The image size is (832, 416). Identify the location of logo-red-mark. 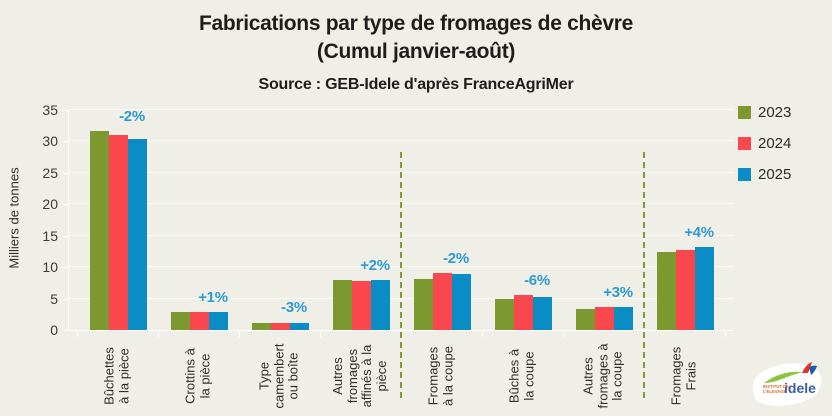
(807, 367).